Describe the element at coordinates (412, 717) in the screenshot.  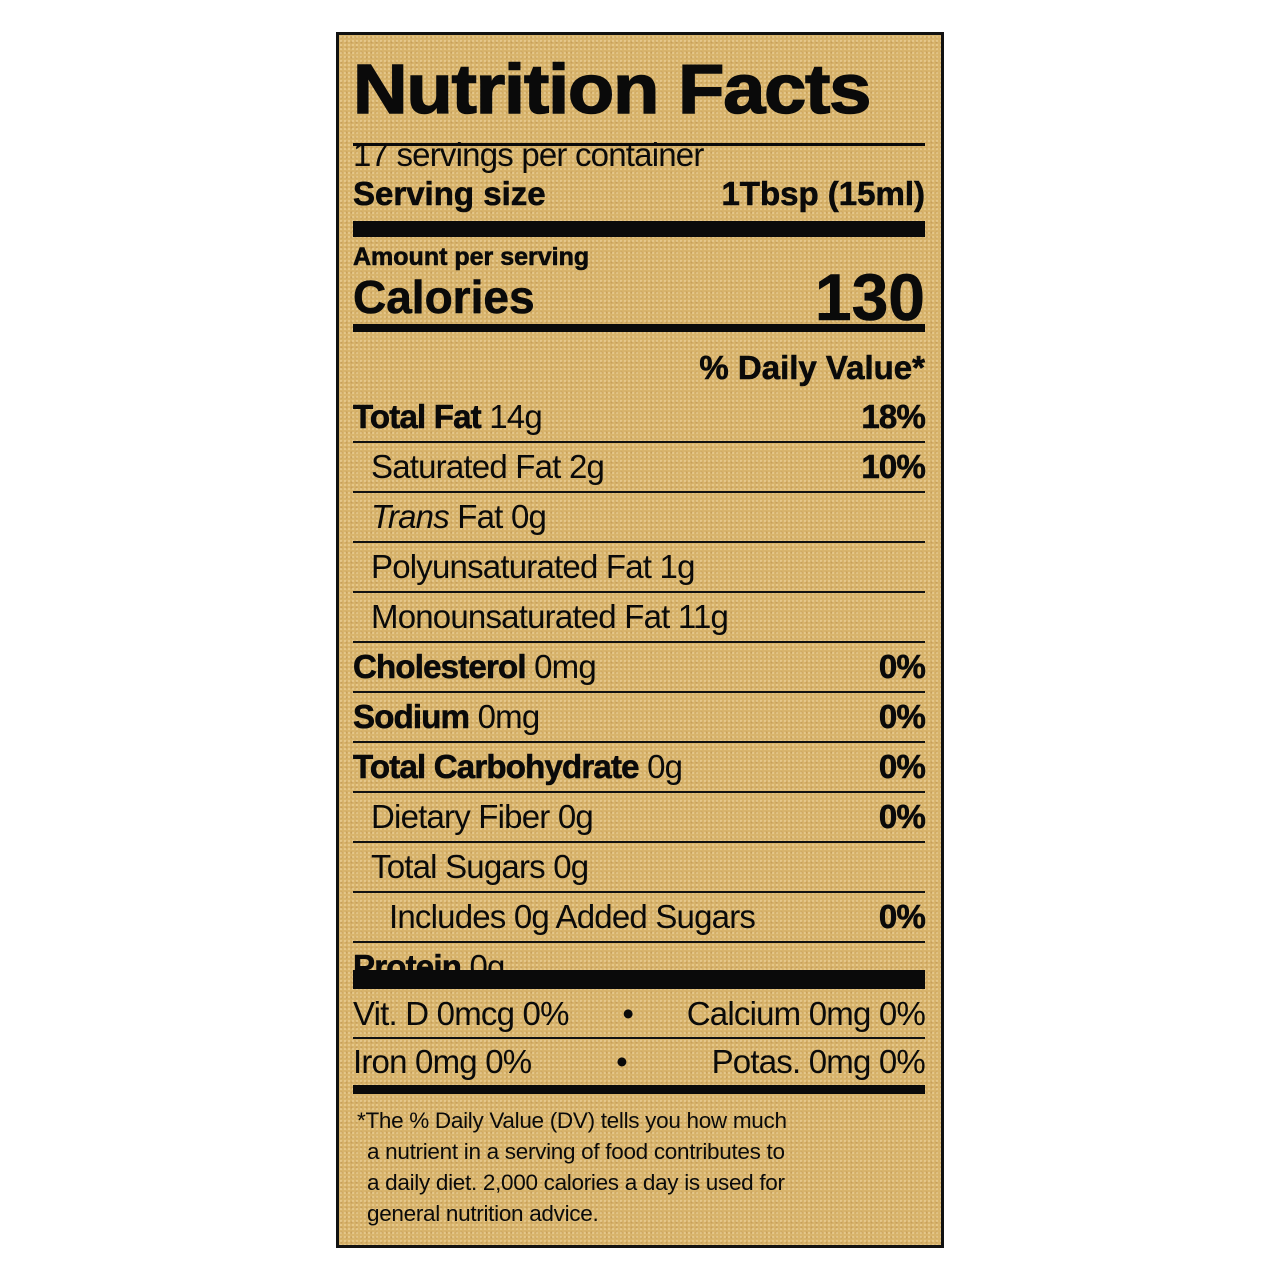
I see `nutrient-name: Sodium` at that location.